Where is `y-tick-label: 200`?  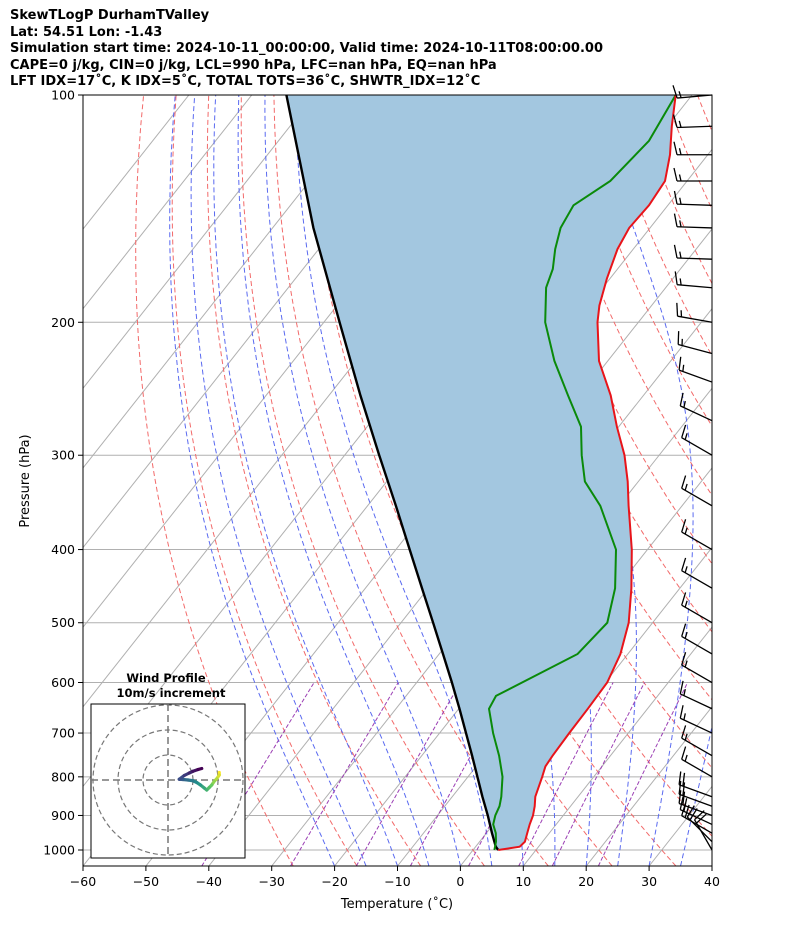
y-tick-label: 200 is located at coordinates (63, 322).